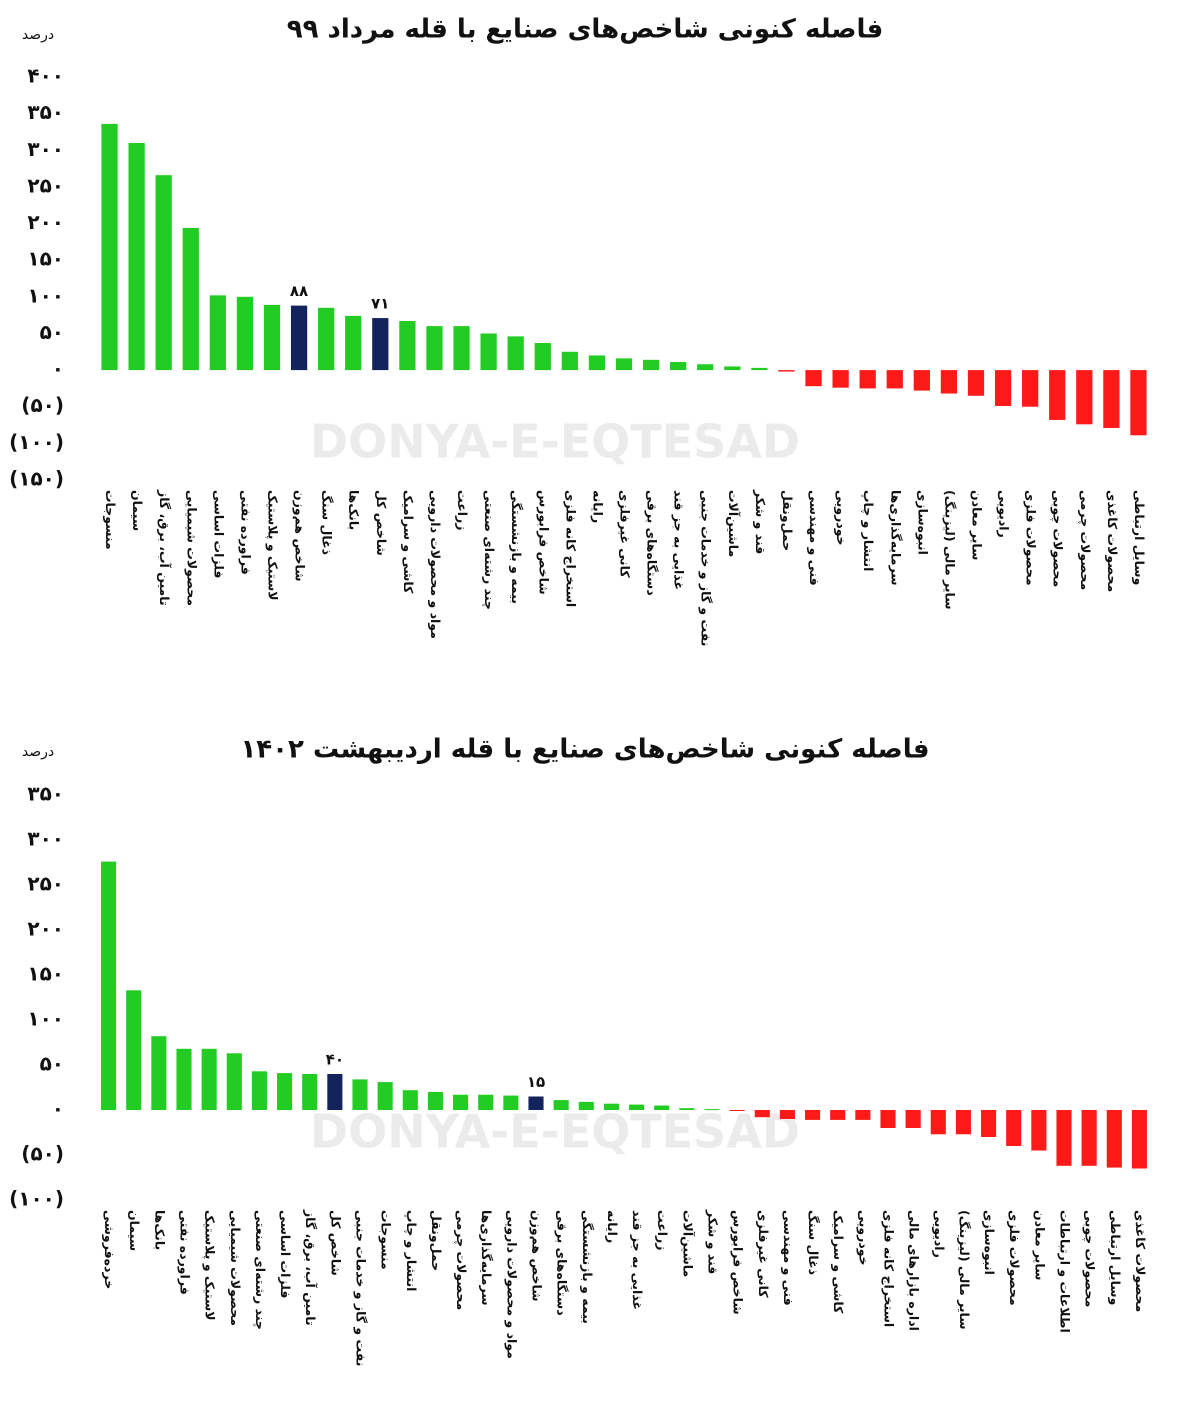 Image resolution: width=1200 pixels, height=1418 pixels. What do you see at coordinates (185, 1252) in the screenshot?
I see `x-tick-label: فراورده نفتی` at bounding box center [185, 1252].